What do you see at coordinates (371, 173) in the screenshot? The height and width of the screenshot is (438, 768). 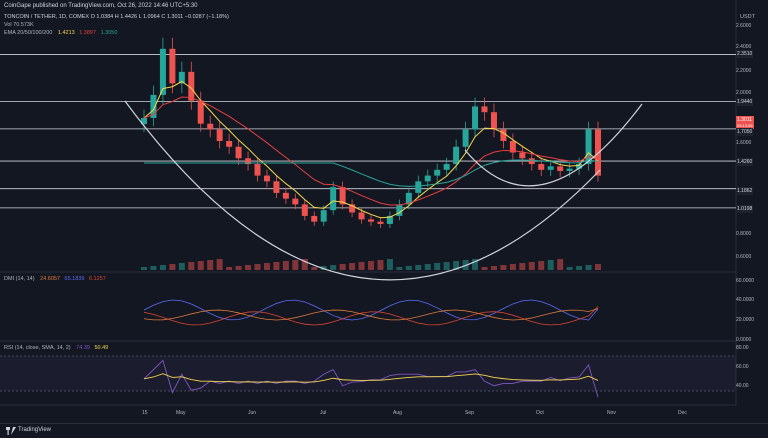 I see `ema100-line` at bounding box center [371, 173].